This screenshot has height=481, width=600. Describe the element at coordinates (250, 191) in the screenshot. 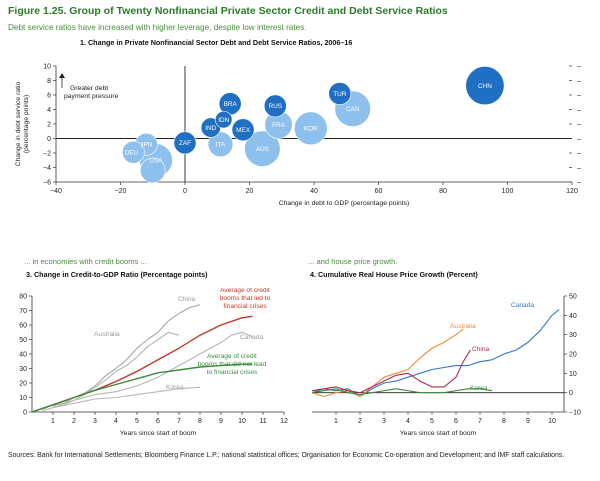

I see `x-tick-label: 20` at that location.